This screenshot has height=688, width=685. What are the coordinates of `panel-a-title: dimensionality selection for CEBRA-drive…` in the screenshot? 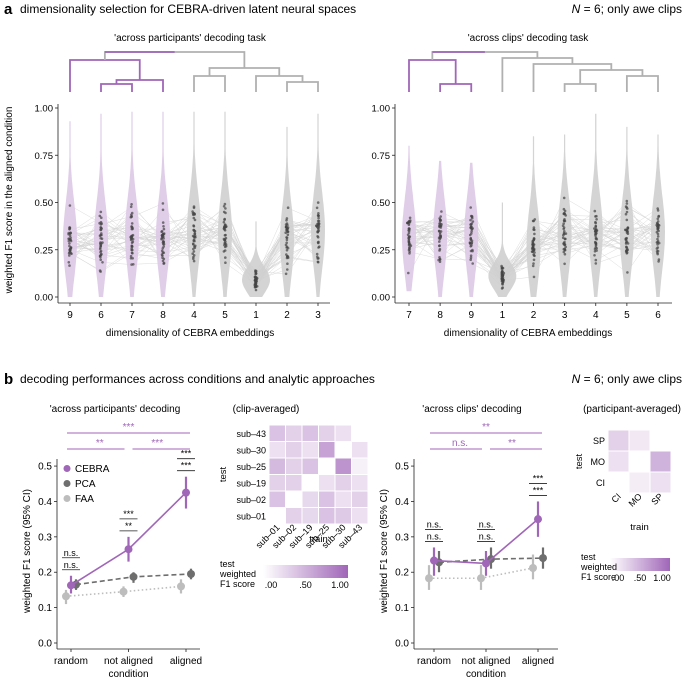 It's located at (188, 9).